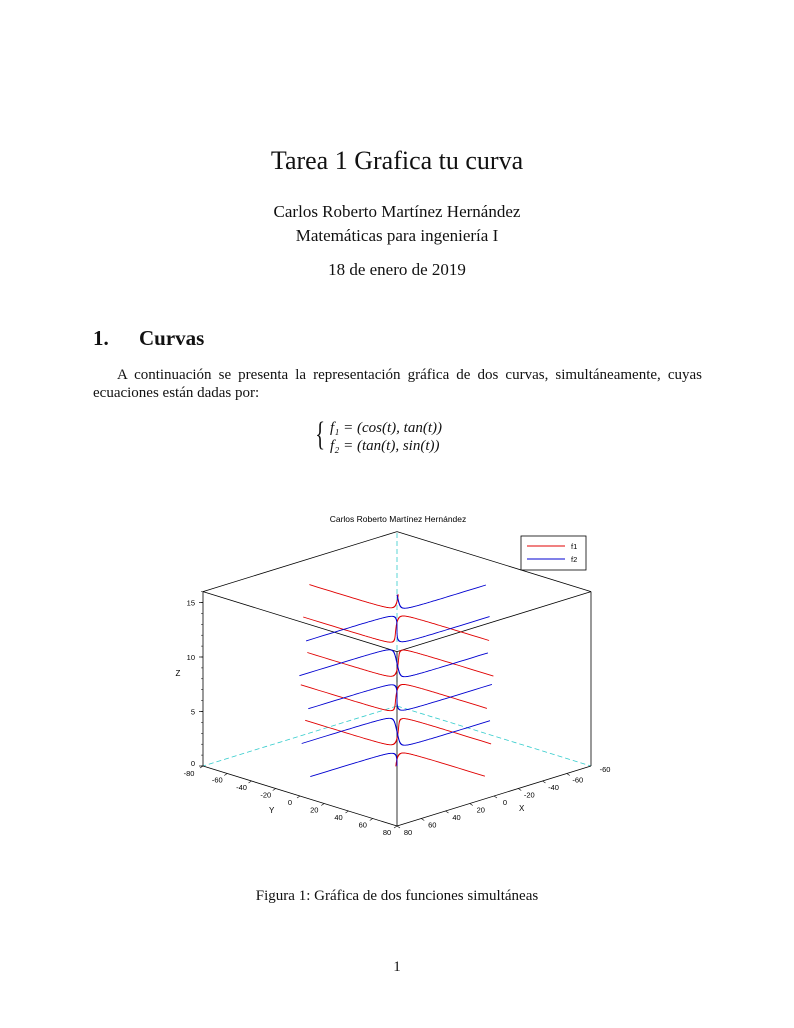 This screenshot has height=1028, width=794. I want to click on y-tick-label: -40, so click(241, 787).